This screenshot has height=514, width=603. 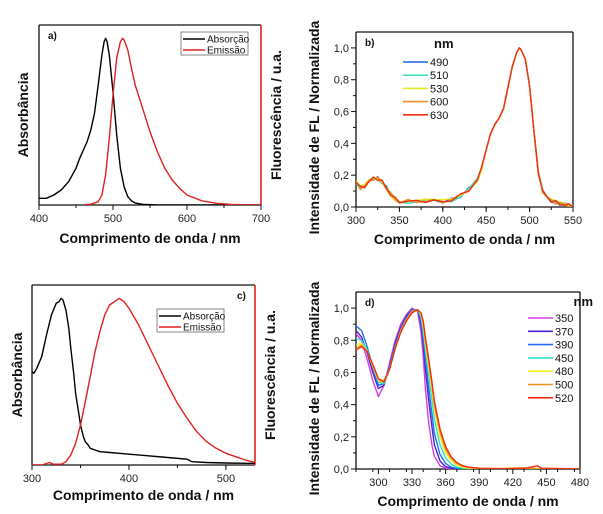 What do you see at coordinates (513, 483) in the screenshot?
I see `x-tick-label: 420` at bounding box center [513, 483].